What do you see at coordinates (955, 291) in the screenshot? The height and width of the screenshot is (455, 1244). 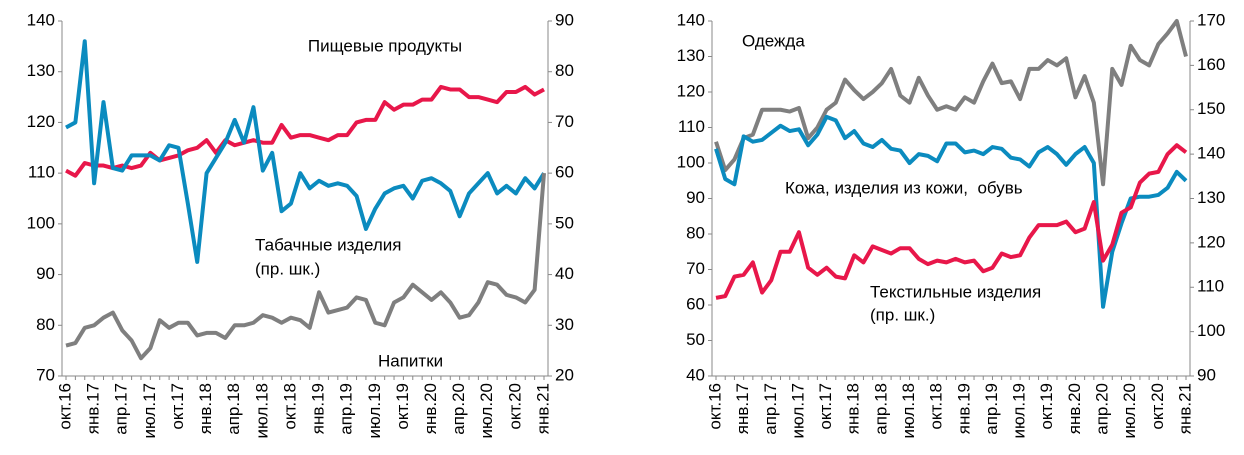 I see `series-label: Текстильные изделия` at bounding box center [955, 291].